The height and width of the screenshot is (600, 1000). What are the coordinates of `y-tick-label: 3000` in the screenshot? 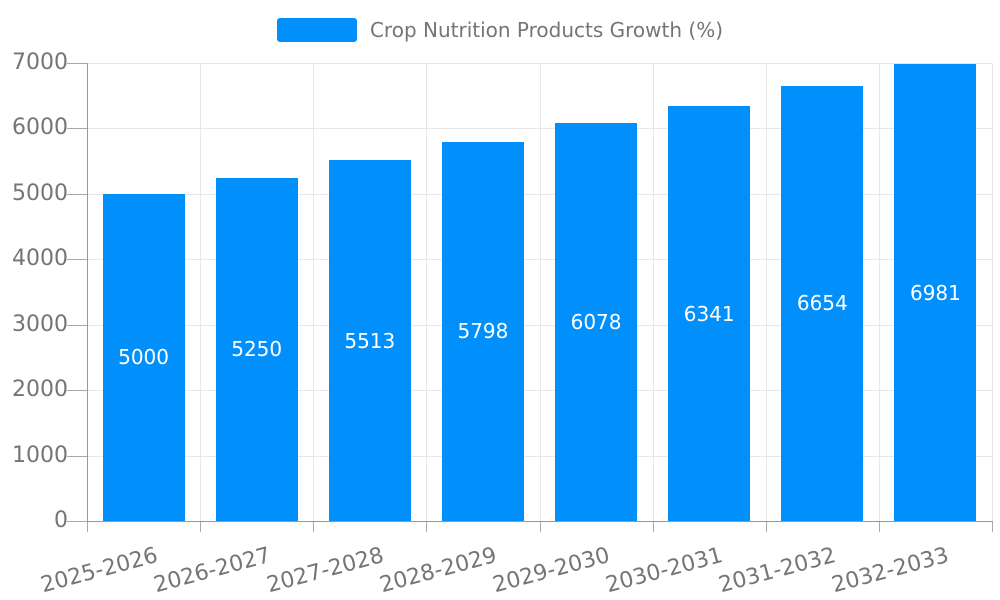 It's located at (40, 324).